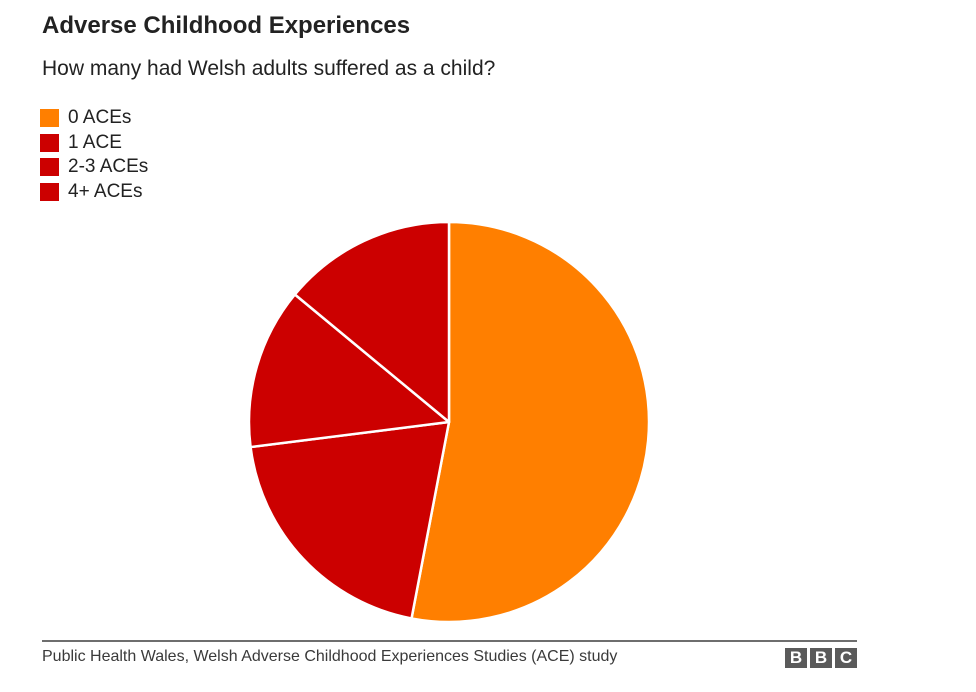 This screenshot has height=692, width=976. Describe the element at coordinates (449, 641) in the screenshot. I see `footer-divider` at that location.